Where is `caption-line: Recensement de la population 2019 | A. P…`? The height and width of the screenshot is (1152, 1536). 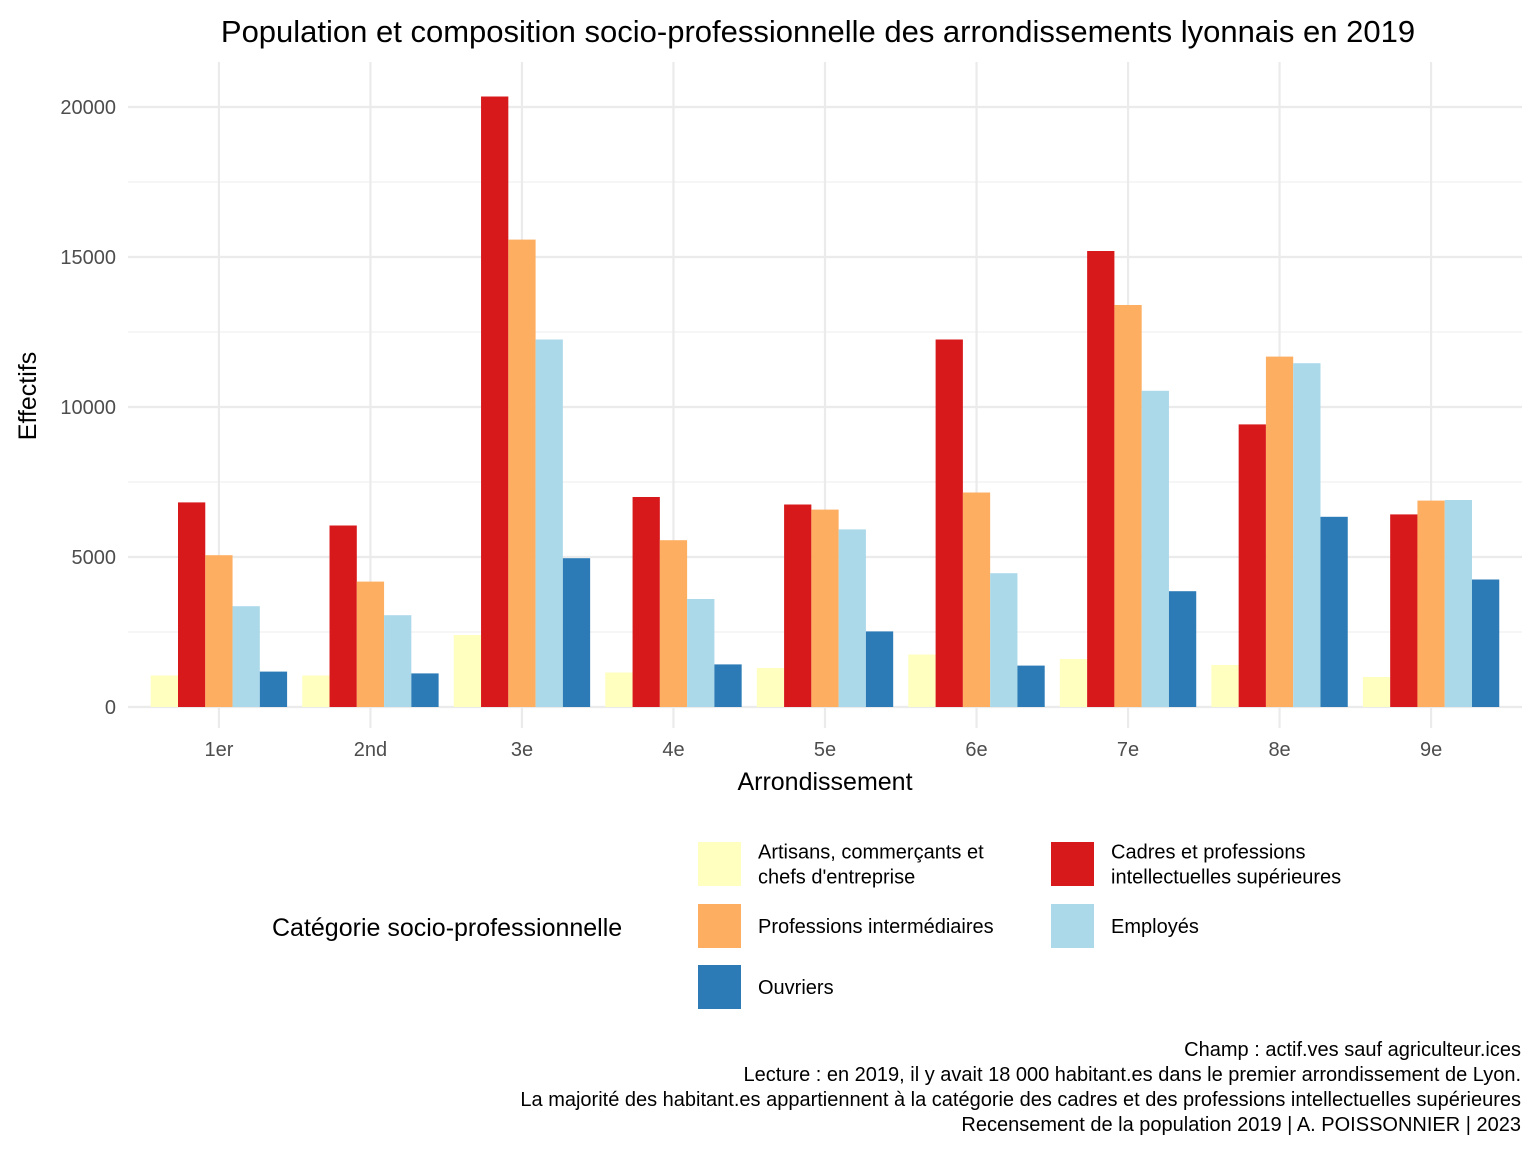 caption-line: Recensement de la population 2019 | A. P… is located at coordinates (1241, 1125).